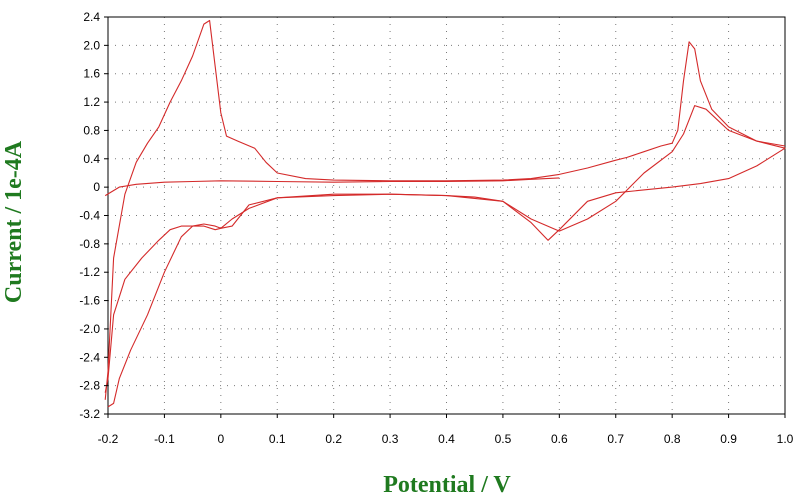  Describe the element at coordinates (333, 439) in the screenshot. I see `x-tick-label: 0.2` at that location.